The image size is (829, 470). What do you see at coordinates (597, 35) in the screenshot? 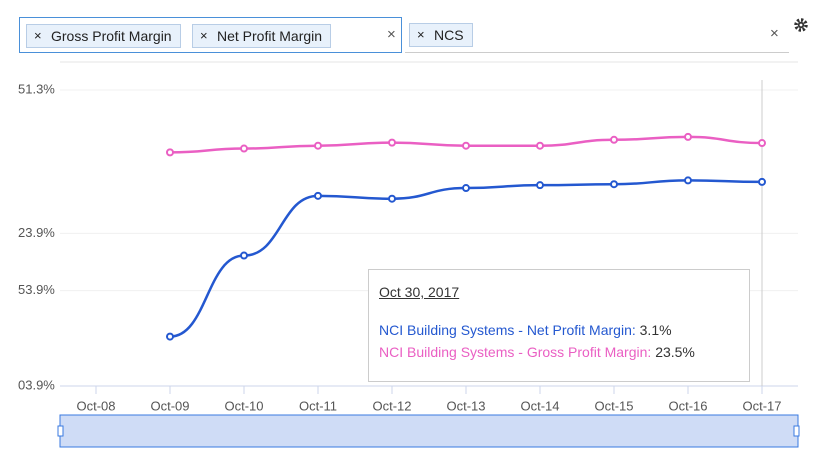
I see `company-select: × NCS ×` at bounding box center [597, 35].